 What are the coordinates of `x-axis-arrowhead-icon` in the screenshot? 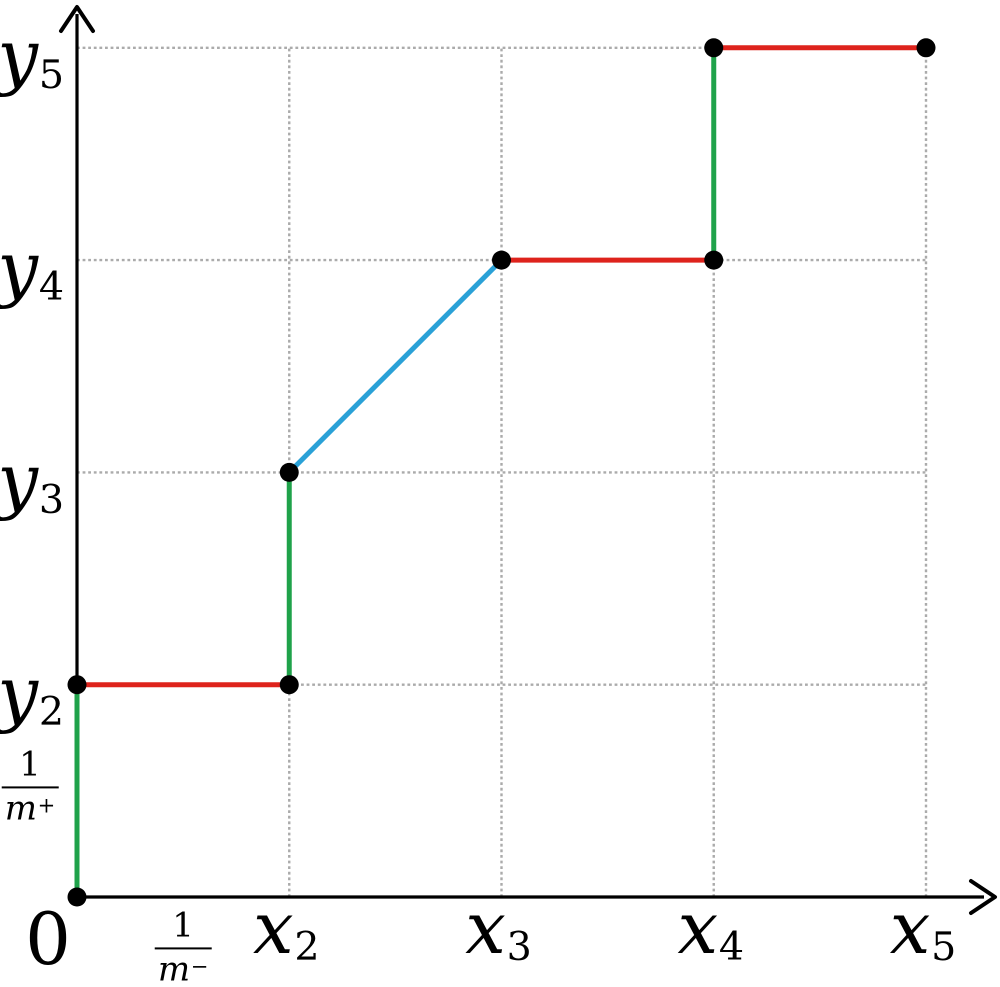 It's located at (983, 897).